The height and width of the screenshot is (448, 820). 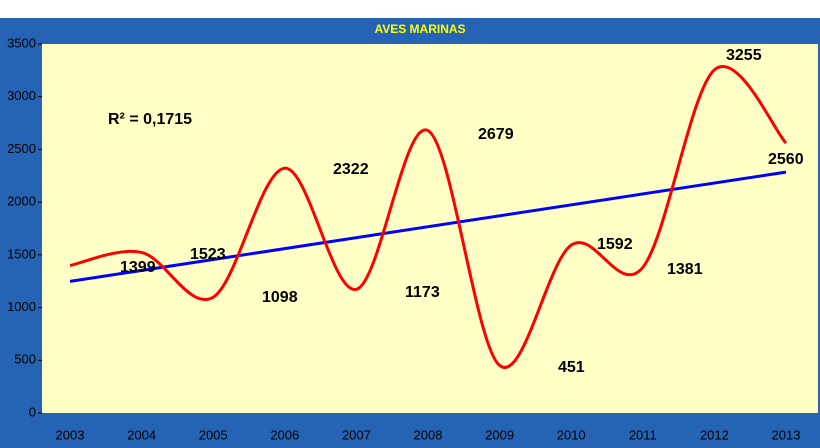 What do you see at coordinates (21, 95) in the screenshot?
I see `y-tick-label: 3000` at bounding box center [21, 95].